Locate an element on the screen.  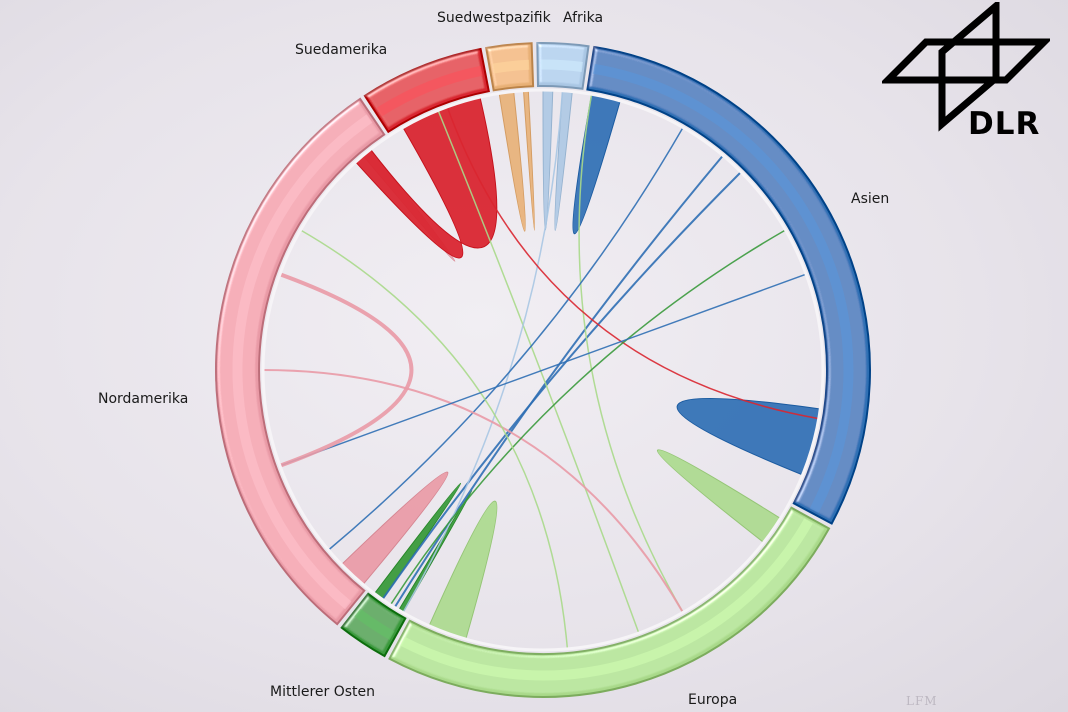
label-suedamerika: Suedamerika is located at coordinates (341, 50).